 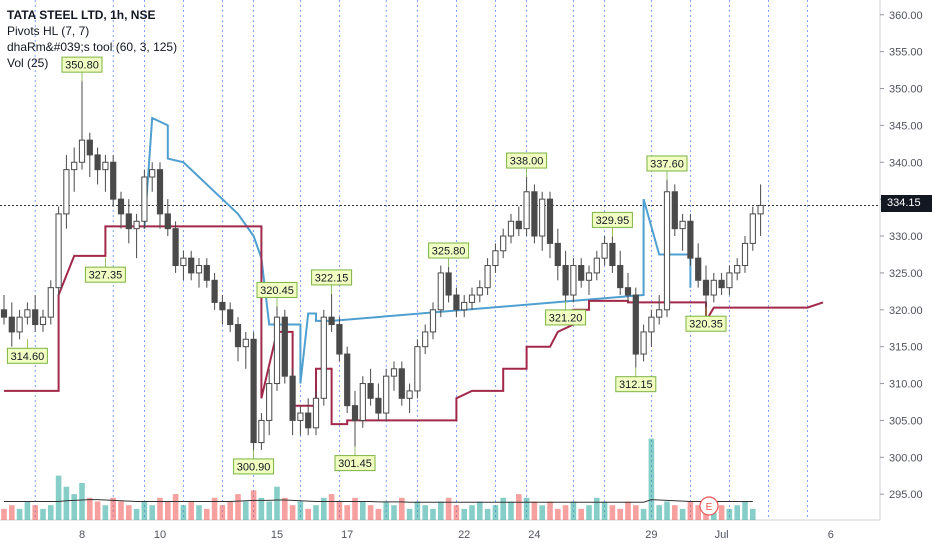 What do you see at coordinates (906, 348) in the screenshot?
I see `y-tick-label: 315.00` at bounding box center [906, 348].